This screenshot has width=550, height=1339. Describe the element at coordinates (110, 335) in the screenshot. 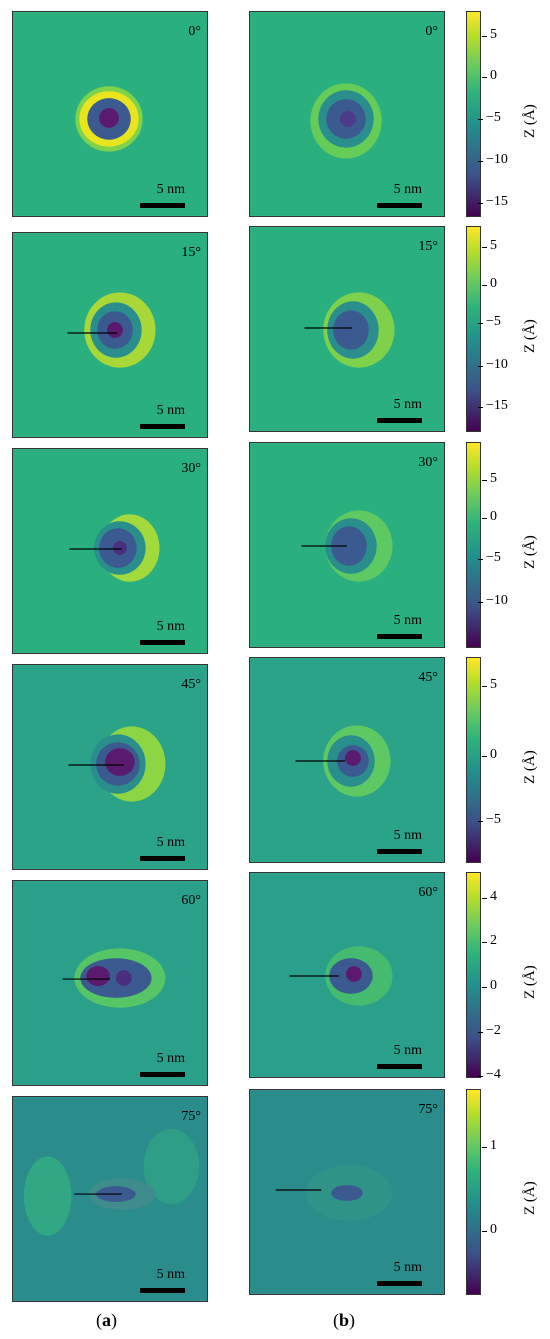

I see `panel-a-15: 15° 5 nm` at that location.